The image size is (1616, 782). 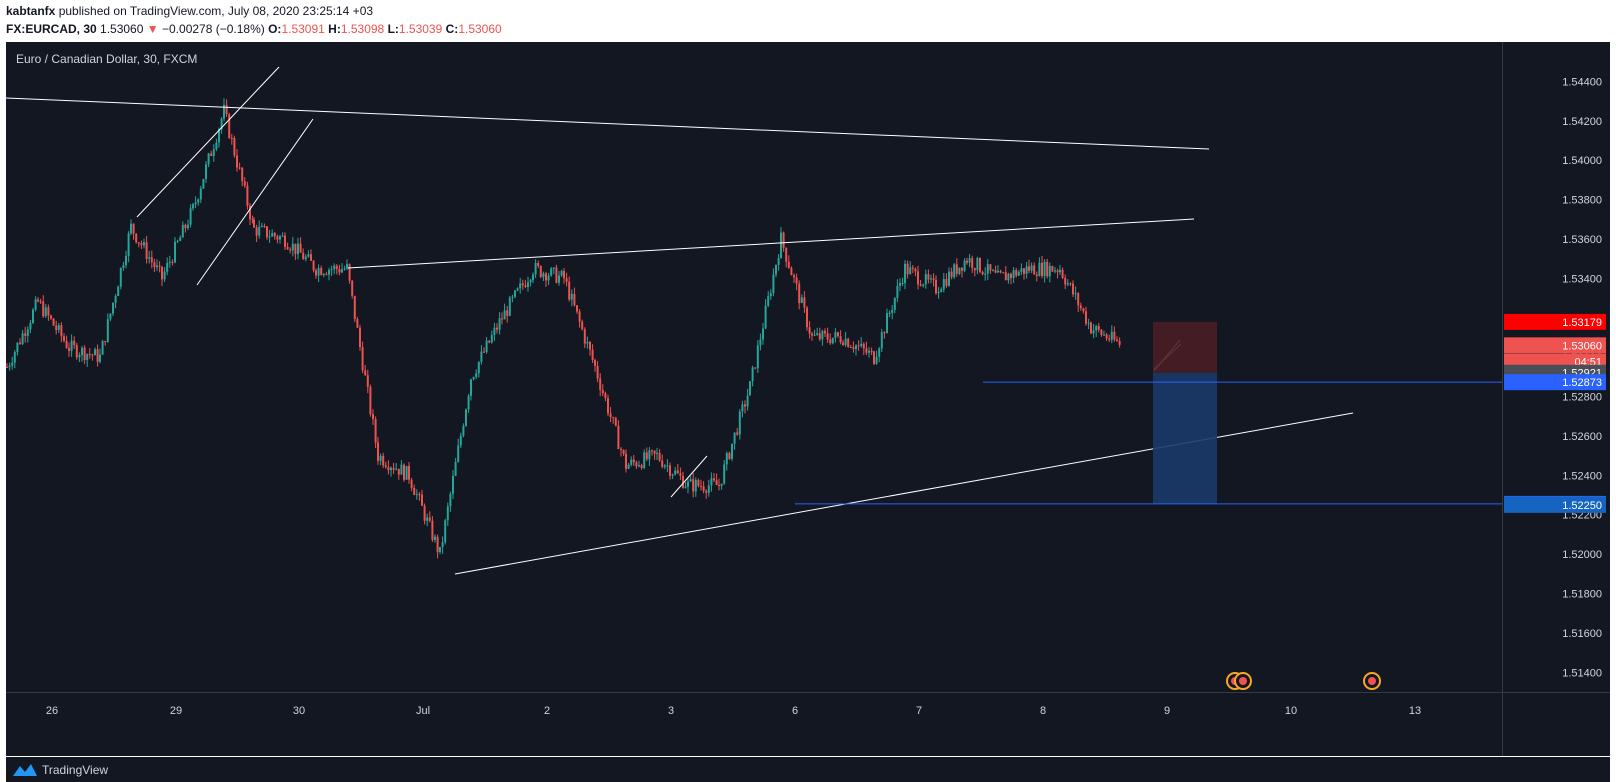 I want to click on tradingview-logo-icon, so click(x=25, y=770).